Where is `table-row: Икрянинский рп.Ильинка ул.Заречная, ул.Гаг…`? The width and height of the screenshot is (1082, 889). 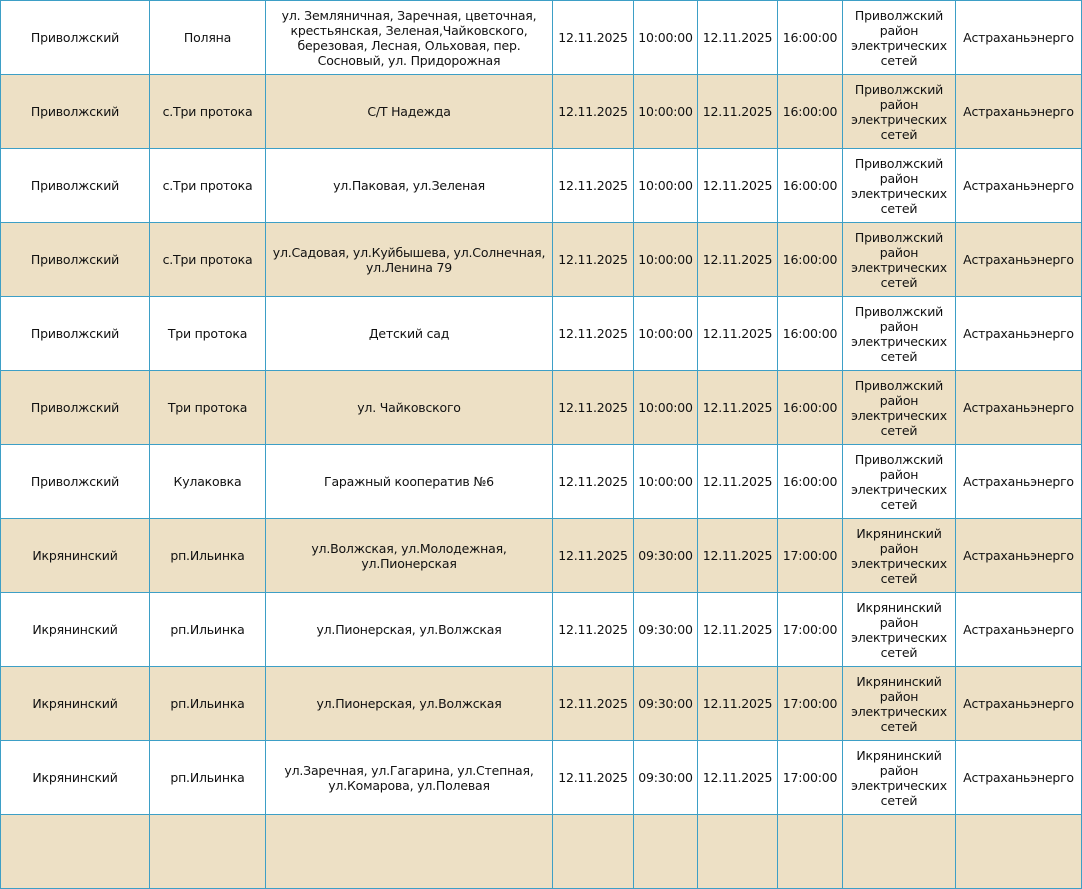
table-row: Икрянинский рп.Ильинка ул.Заречная, ул.Гаг… is located at coordinates (541, 777).